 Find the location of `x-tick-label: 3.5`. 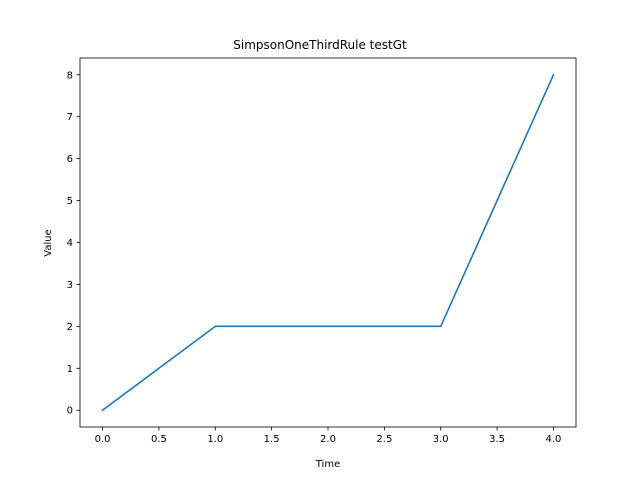

x-tick-label: 3.5 is located at coordinates (497, 439).